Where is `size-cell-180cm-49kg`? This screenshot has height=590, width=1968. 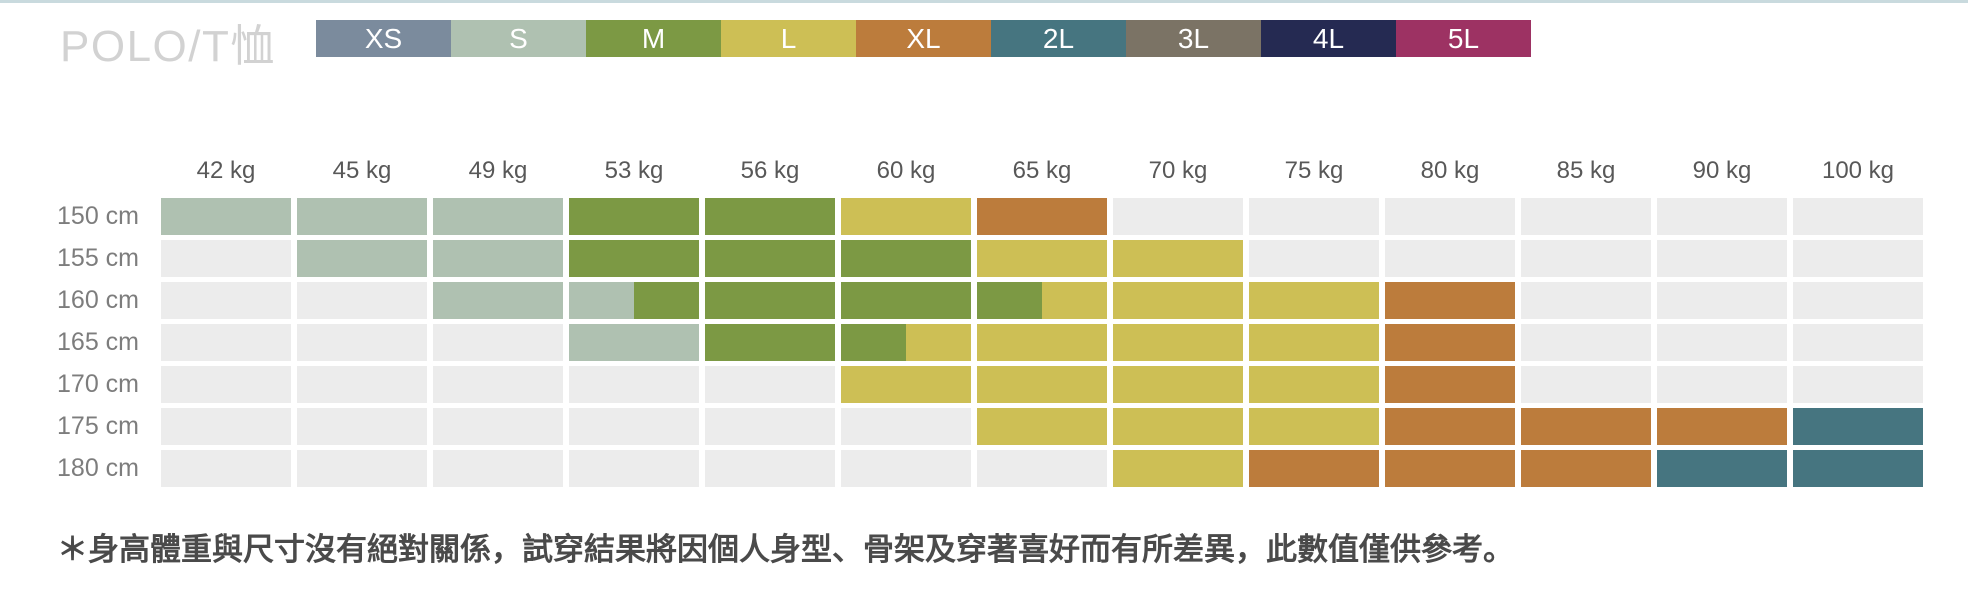 size-cell-180cm-49kg is located at coordinates (498, 468).